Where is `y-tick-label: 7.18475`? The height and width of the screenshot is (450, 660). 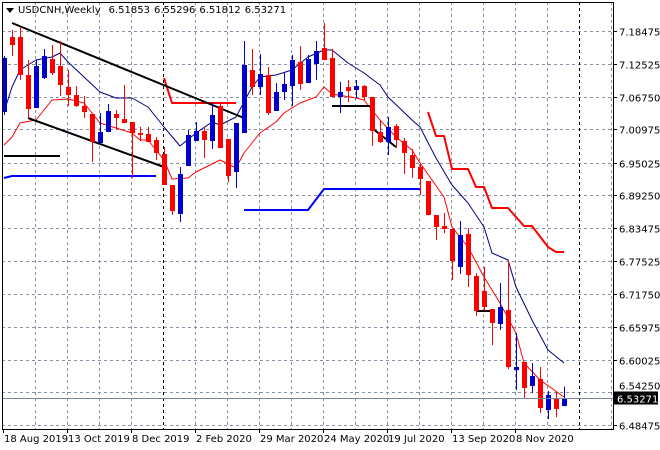
y-tick-label: 7.18475 is located at coordinates (639, 33).